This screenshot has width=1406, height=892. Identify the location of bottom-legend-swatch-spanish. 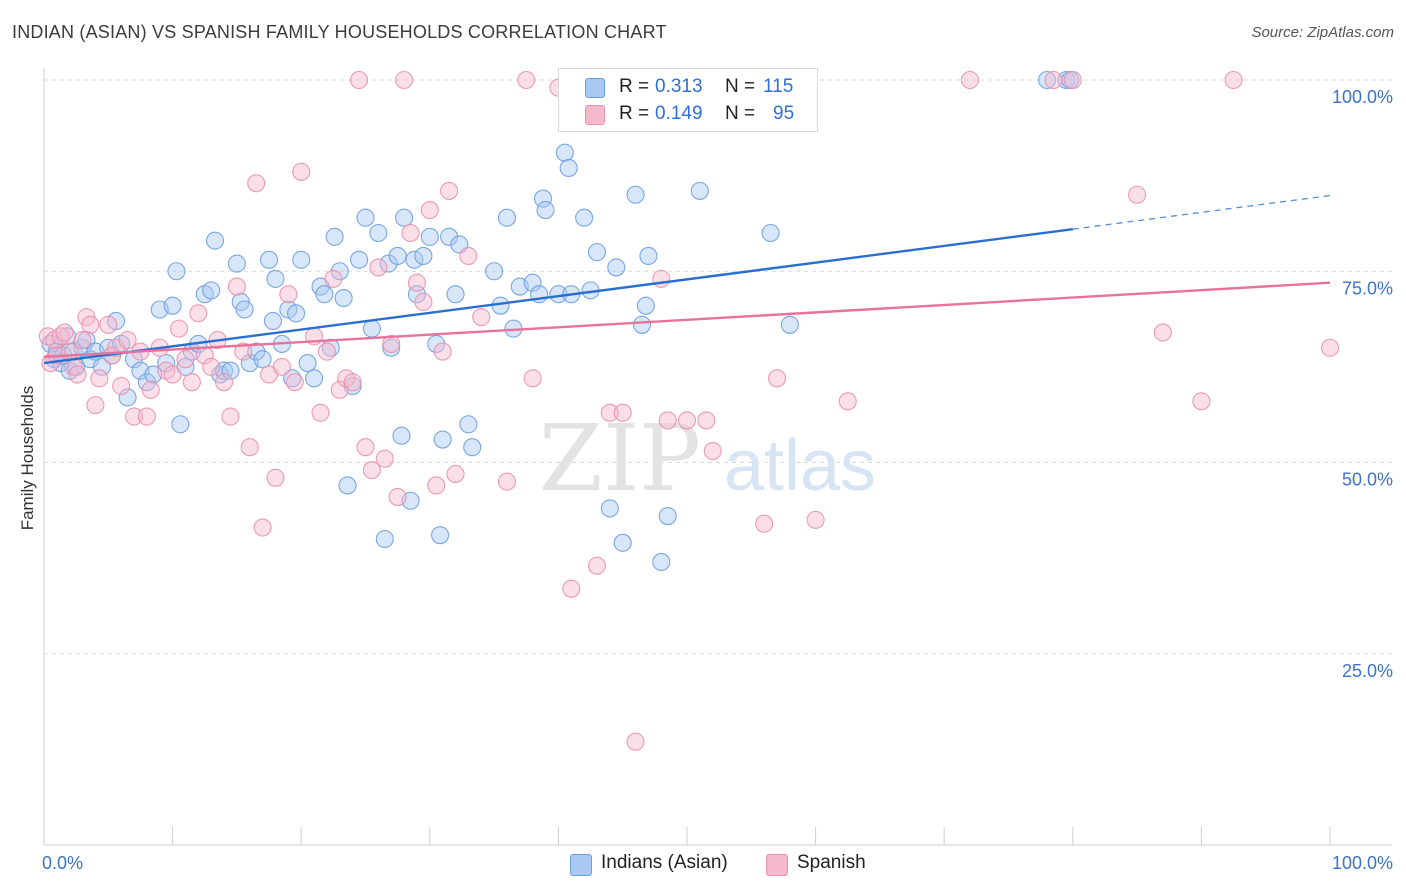
(777, 865).